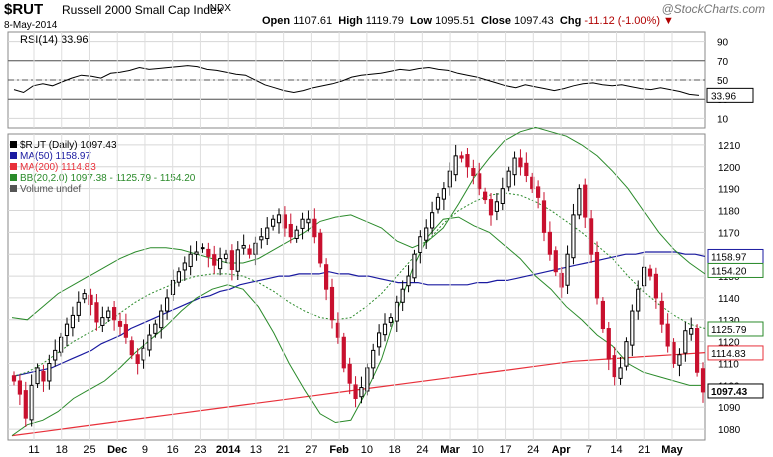 This screenshot has height=457, width=773. What do you see at coordinates (89, 450) in the screenshot?
I see `x-tick-label: 25` at bounding box center [89, 450].